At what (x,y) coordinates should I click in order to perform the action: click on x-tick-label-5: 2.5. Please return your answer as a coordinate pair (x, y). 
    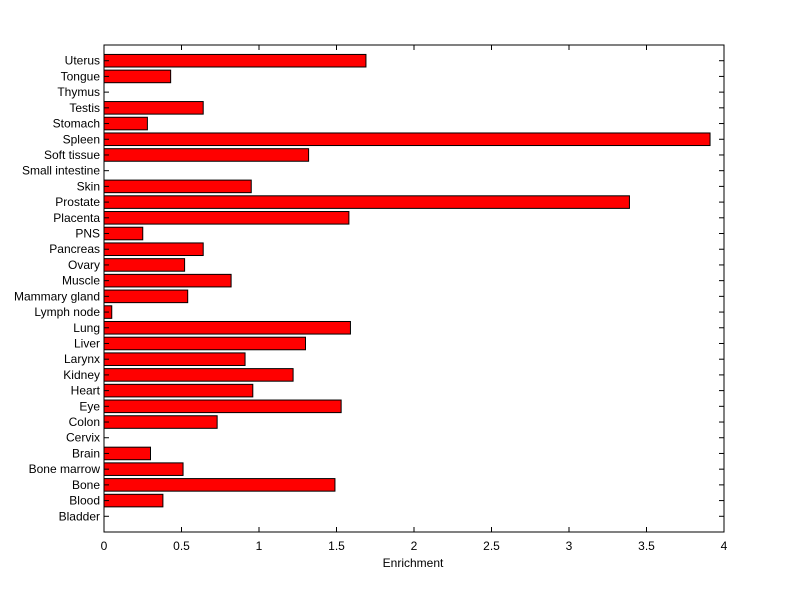
    Looking at the image, I should click on (491, 546).